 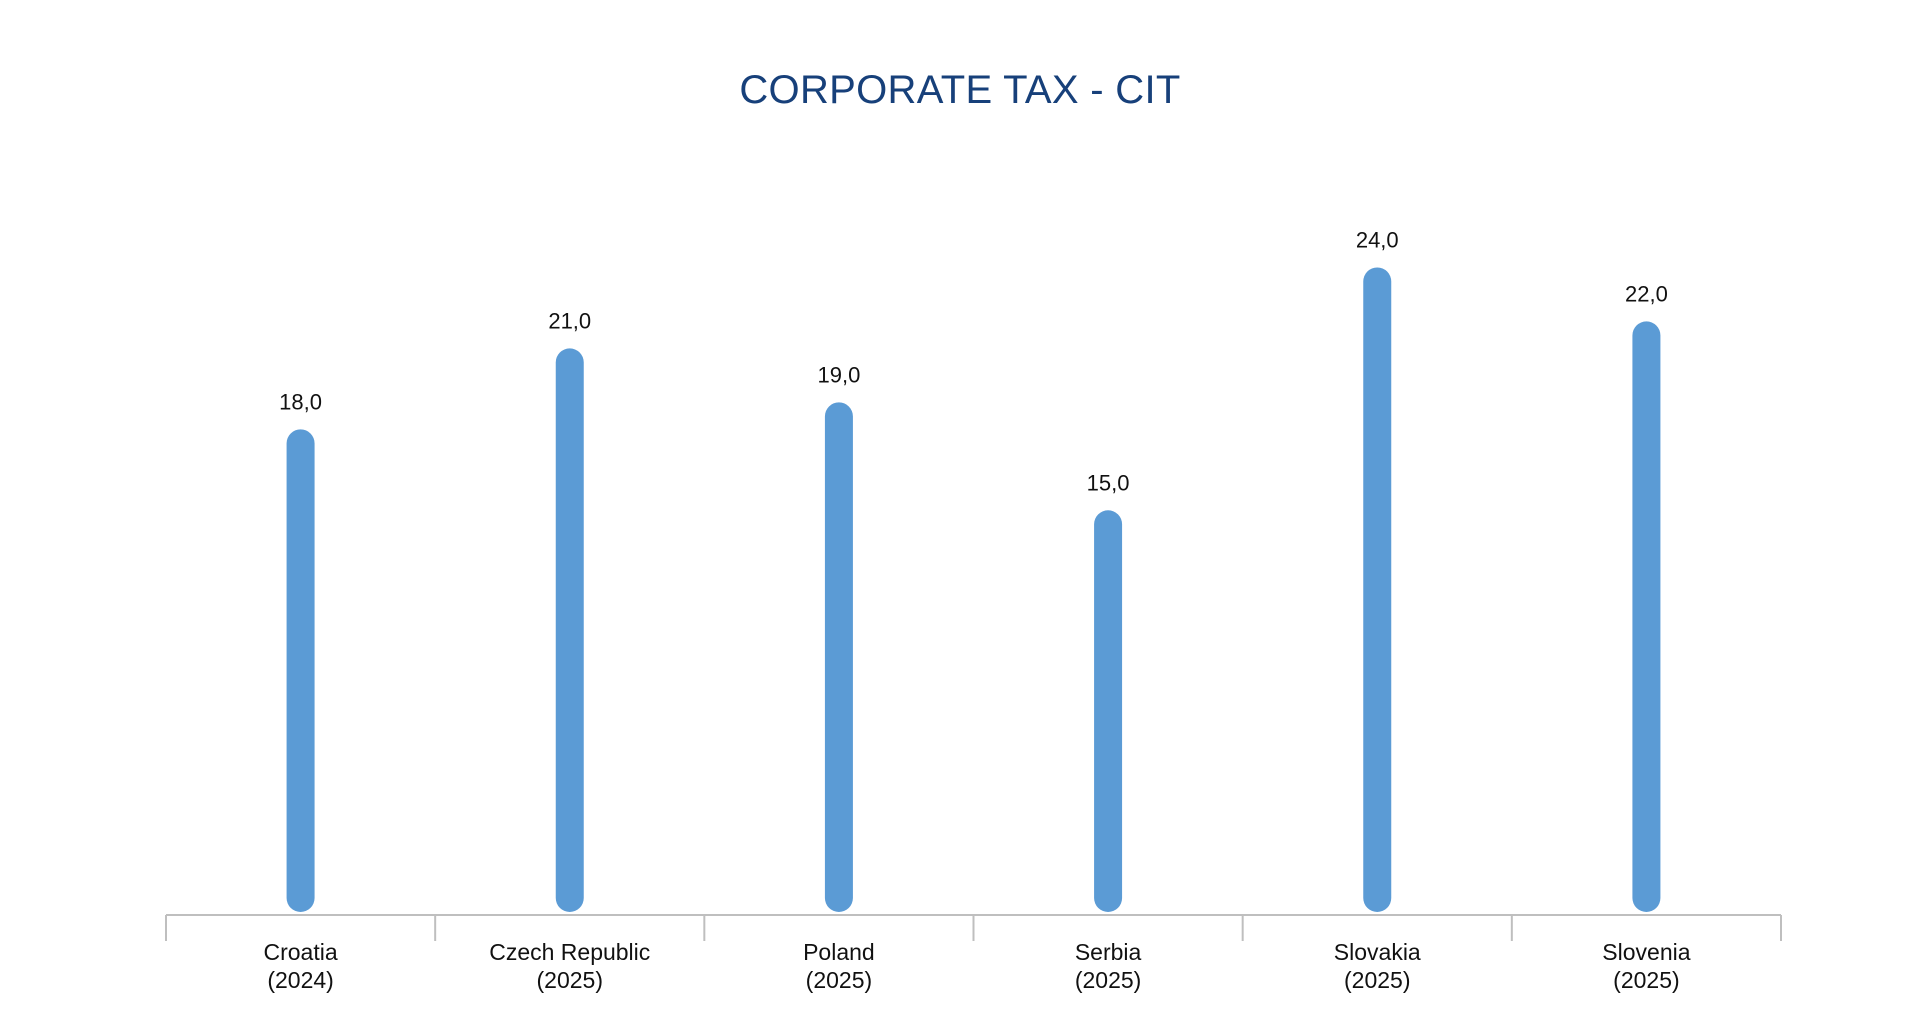 What do you see at coordinates (300, 980) in the screenshot?
I see `x-tick-sublabel: (2024)` at bounding box center [300, 980].